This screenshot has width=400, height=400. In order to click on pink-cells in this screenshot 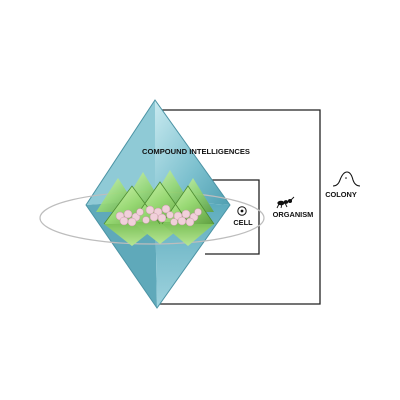, I will do `click(158, 215)`.